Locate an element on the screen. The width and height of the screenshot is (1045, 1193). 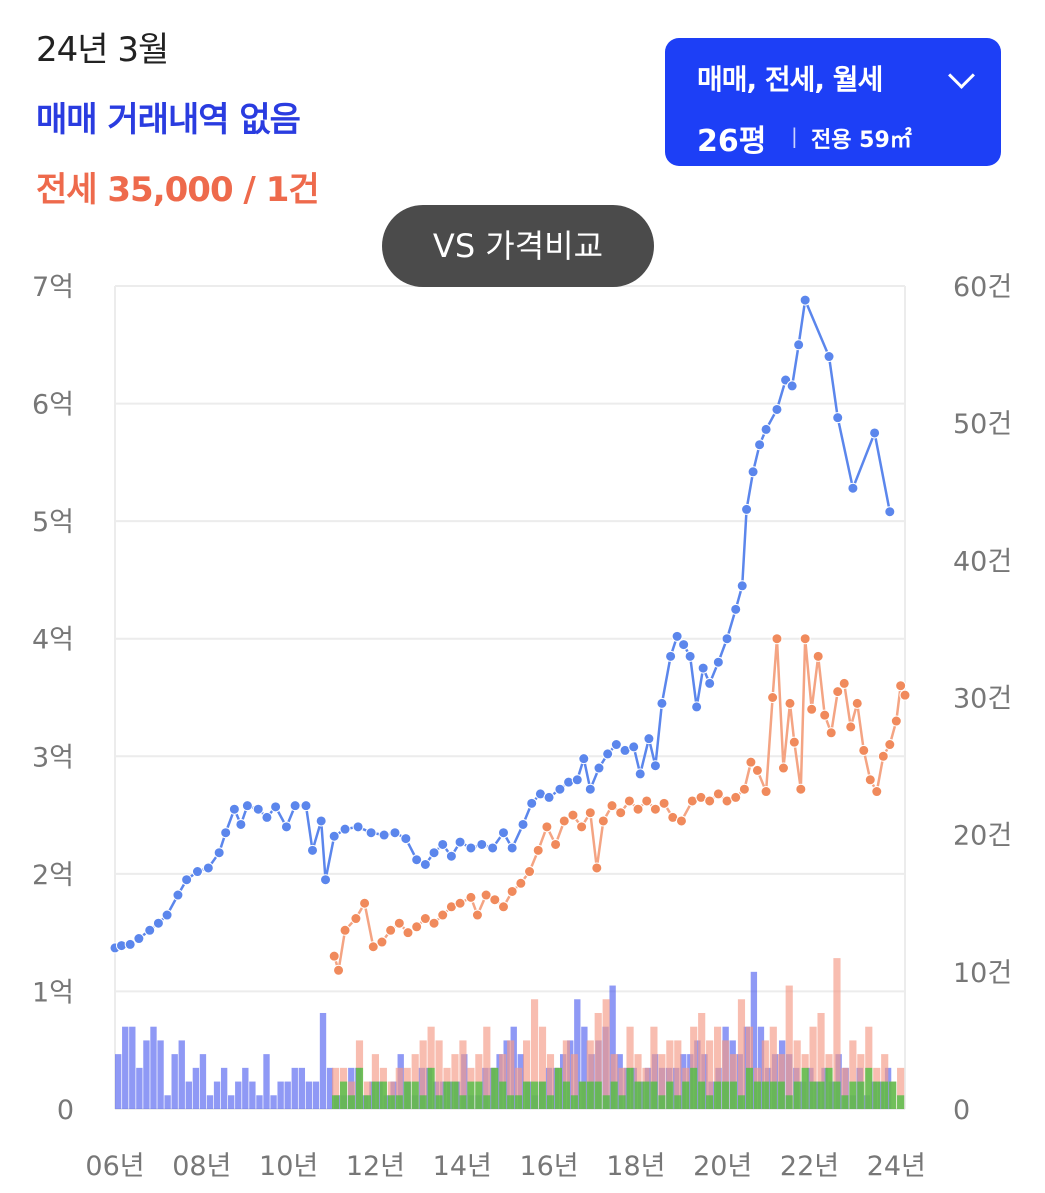
left-tick-label: 6억 is located at coordinates (53, 405).